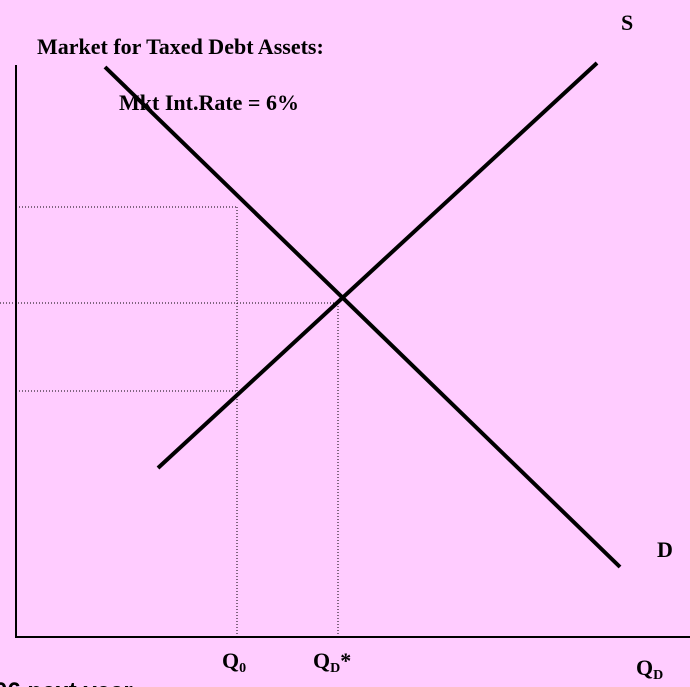 This screenshot has width=690, height=687. Describe the element at coordinates (332, 662) in the screenshot. I see `x-label: QD*` at that location.